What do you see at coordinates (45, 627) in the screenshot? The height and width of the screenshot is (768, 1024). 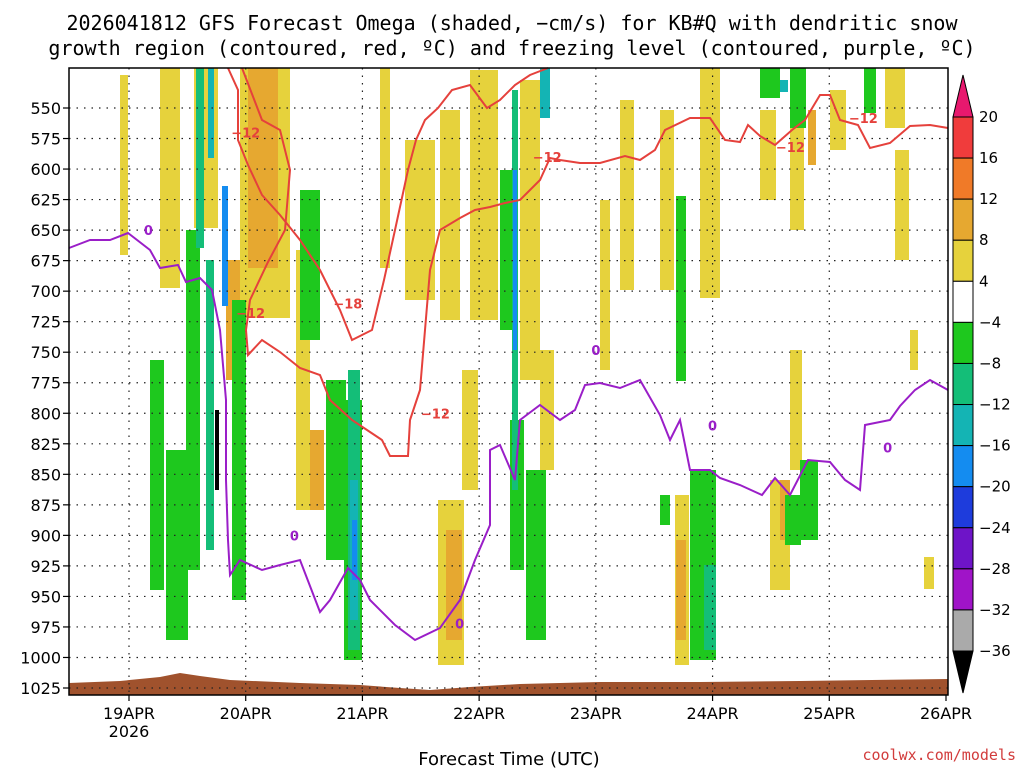 I see `y-tick-label: 975` at bounding box center [45, 627].